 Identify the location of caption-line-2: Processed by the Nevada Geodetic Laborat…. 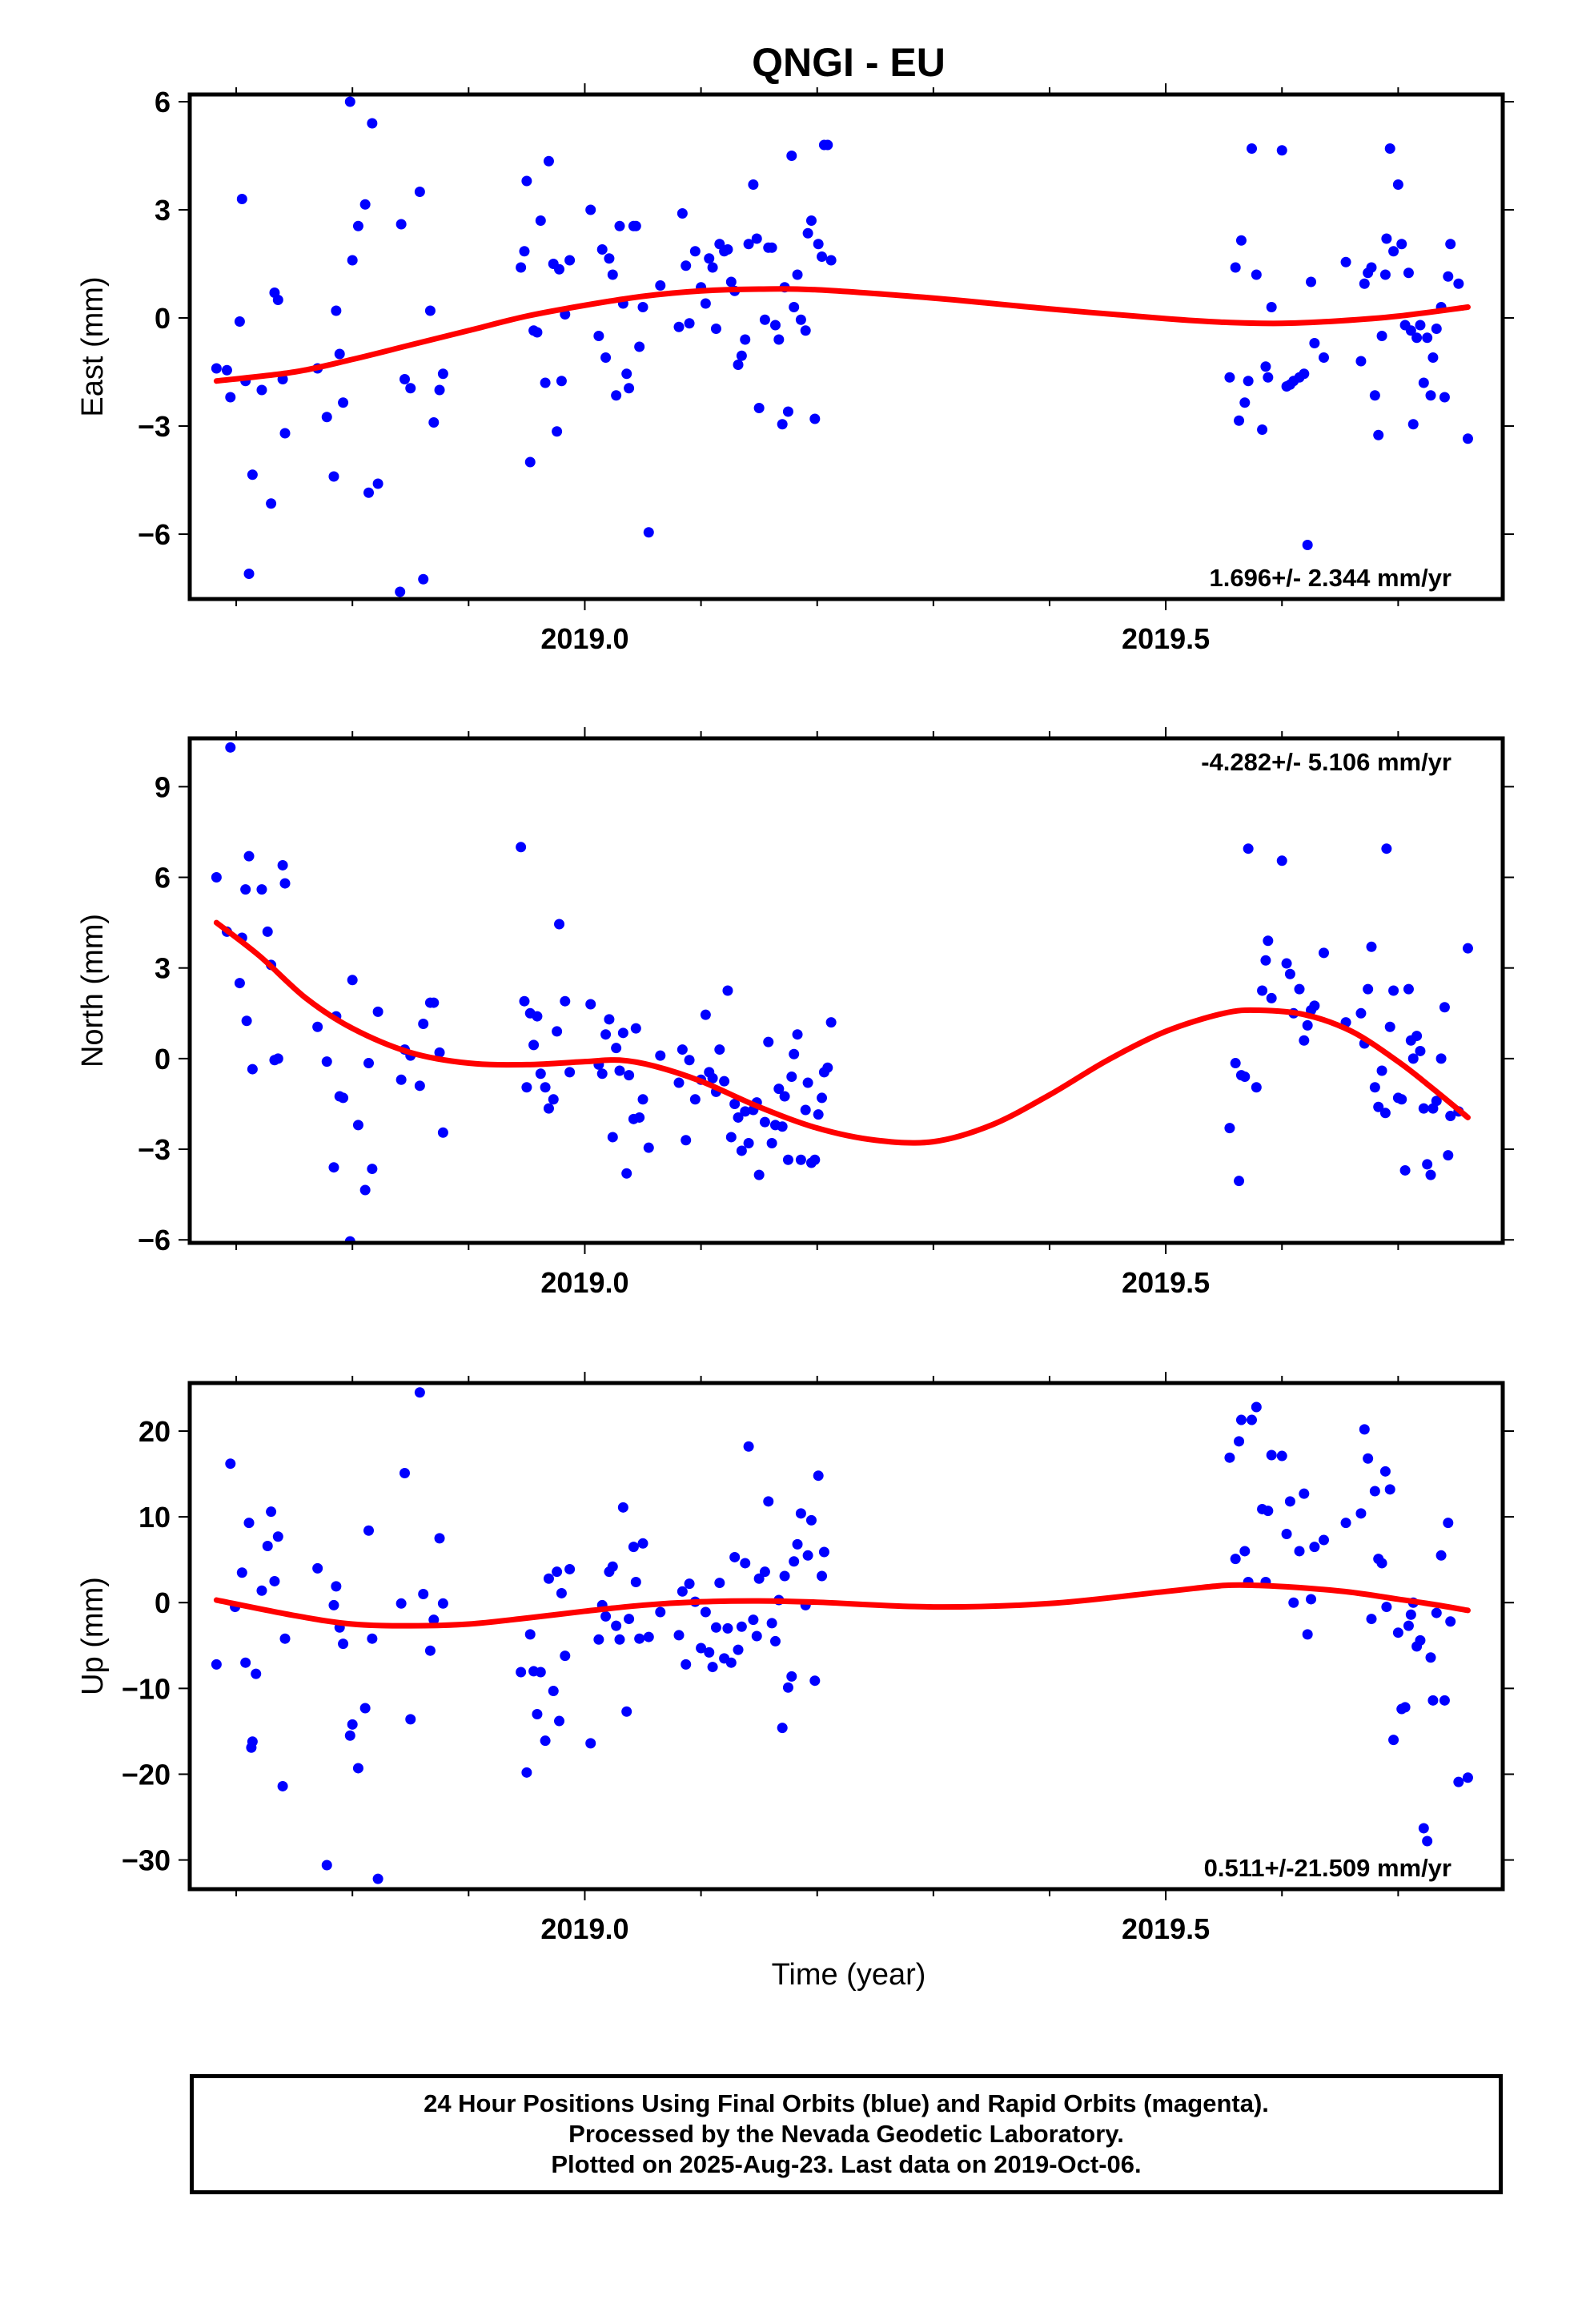
(846, 2134).